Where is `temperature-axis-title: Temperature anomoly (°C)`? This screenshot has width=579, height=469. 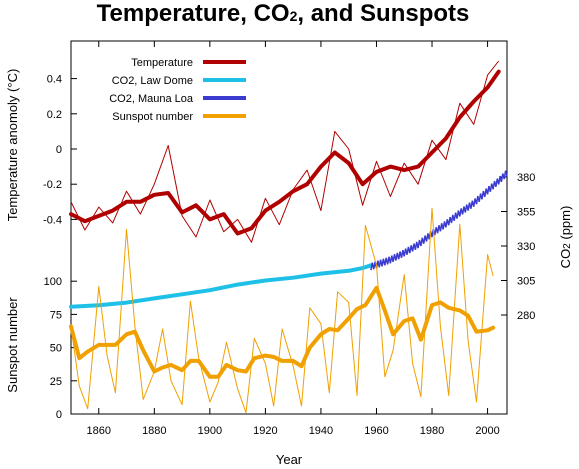 temperature-axis-title: Temperature anomoly (°C) is located at coordinates (12, 145).